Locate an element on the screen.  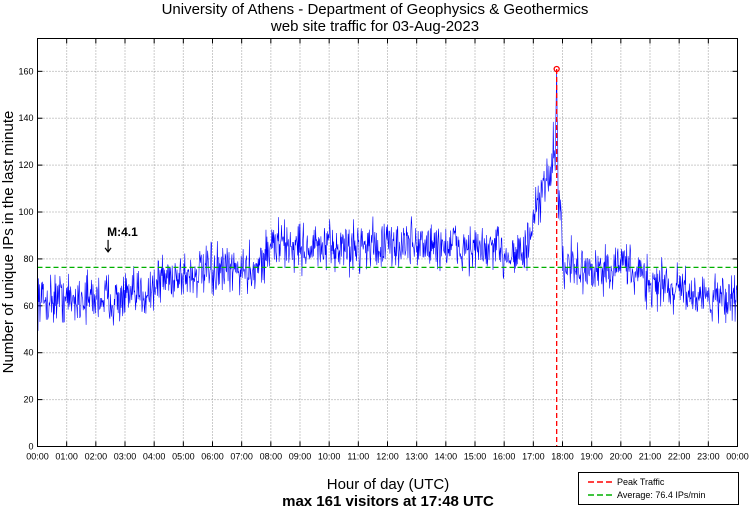
x-tick-label: 23:00 is located at coordinates (708, 457).